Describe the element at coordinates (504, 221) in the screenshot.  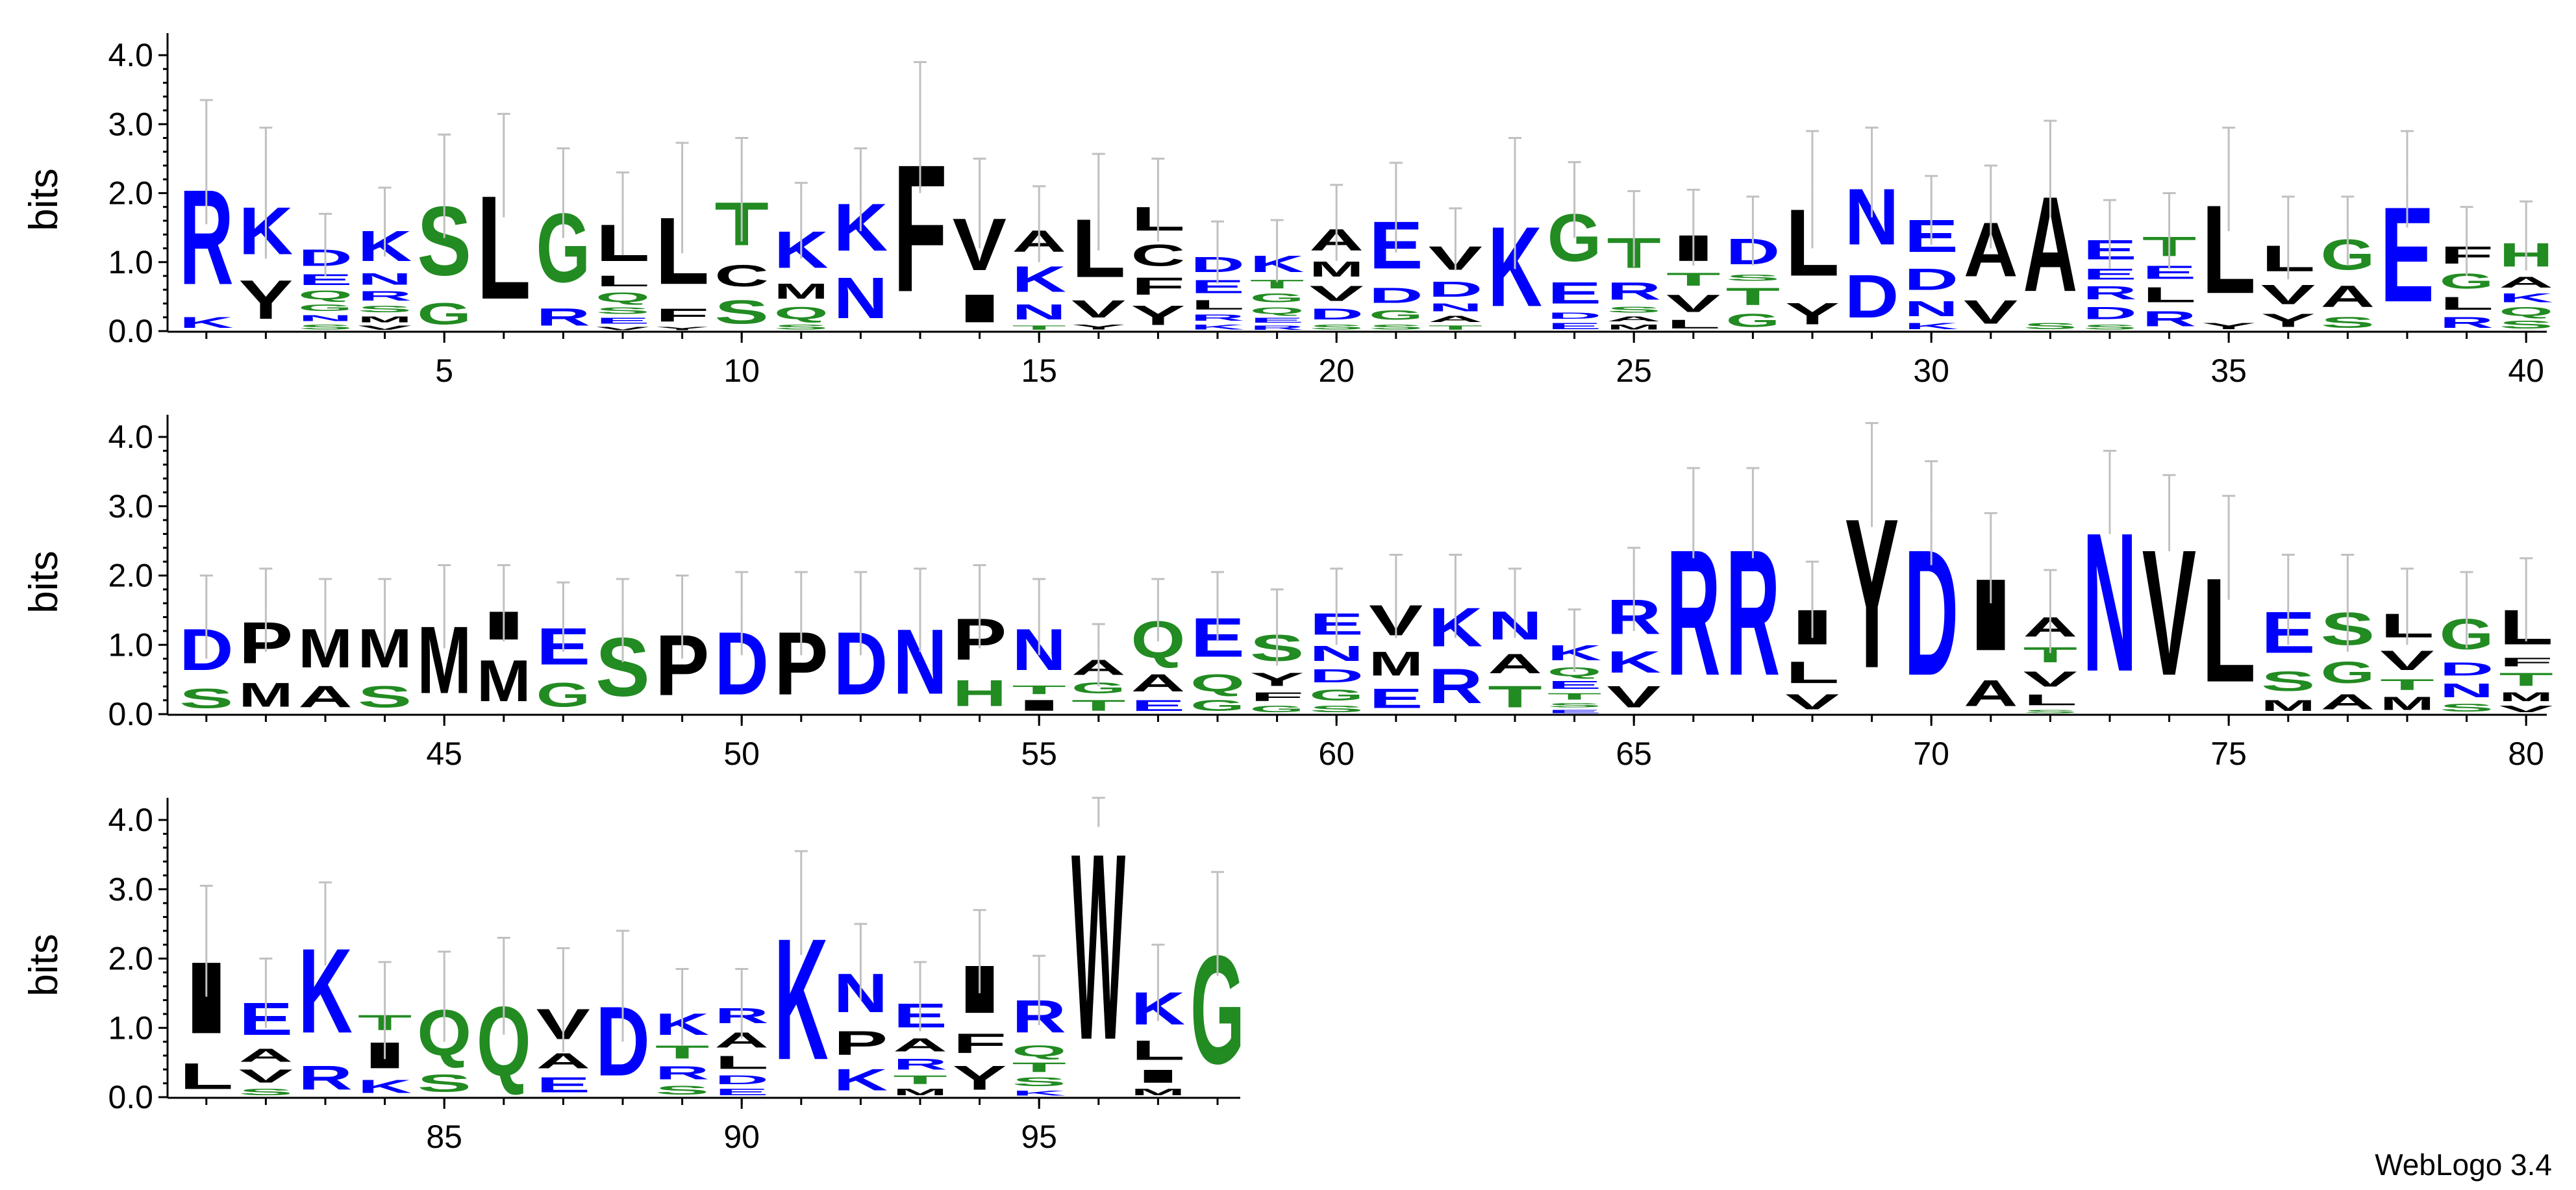
I see `logo-column-6: L` at that location.